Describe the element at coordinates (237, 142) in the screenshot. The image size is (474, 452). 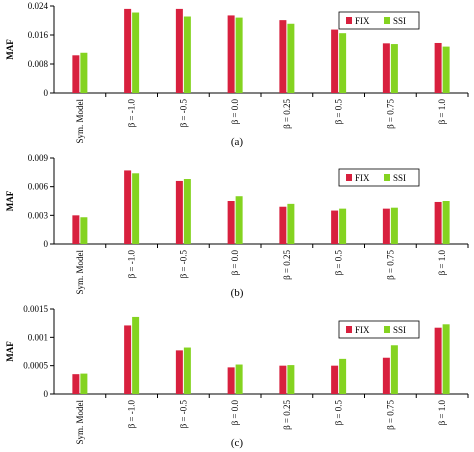
I see `panel-caption: (a)` at that location.